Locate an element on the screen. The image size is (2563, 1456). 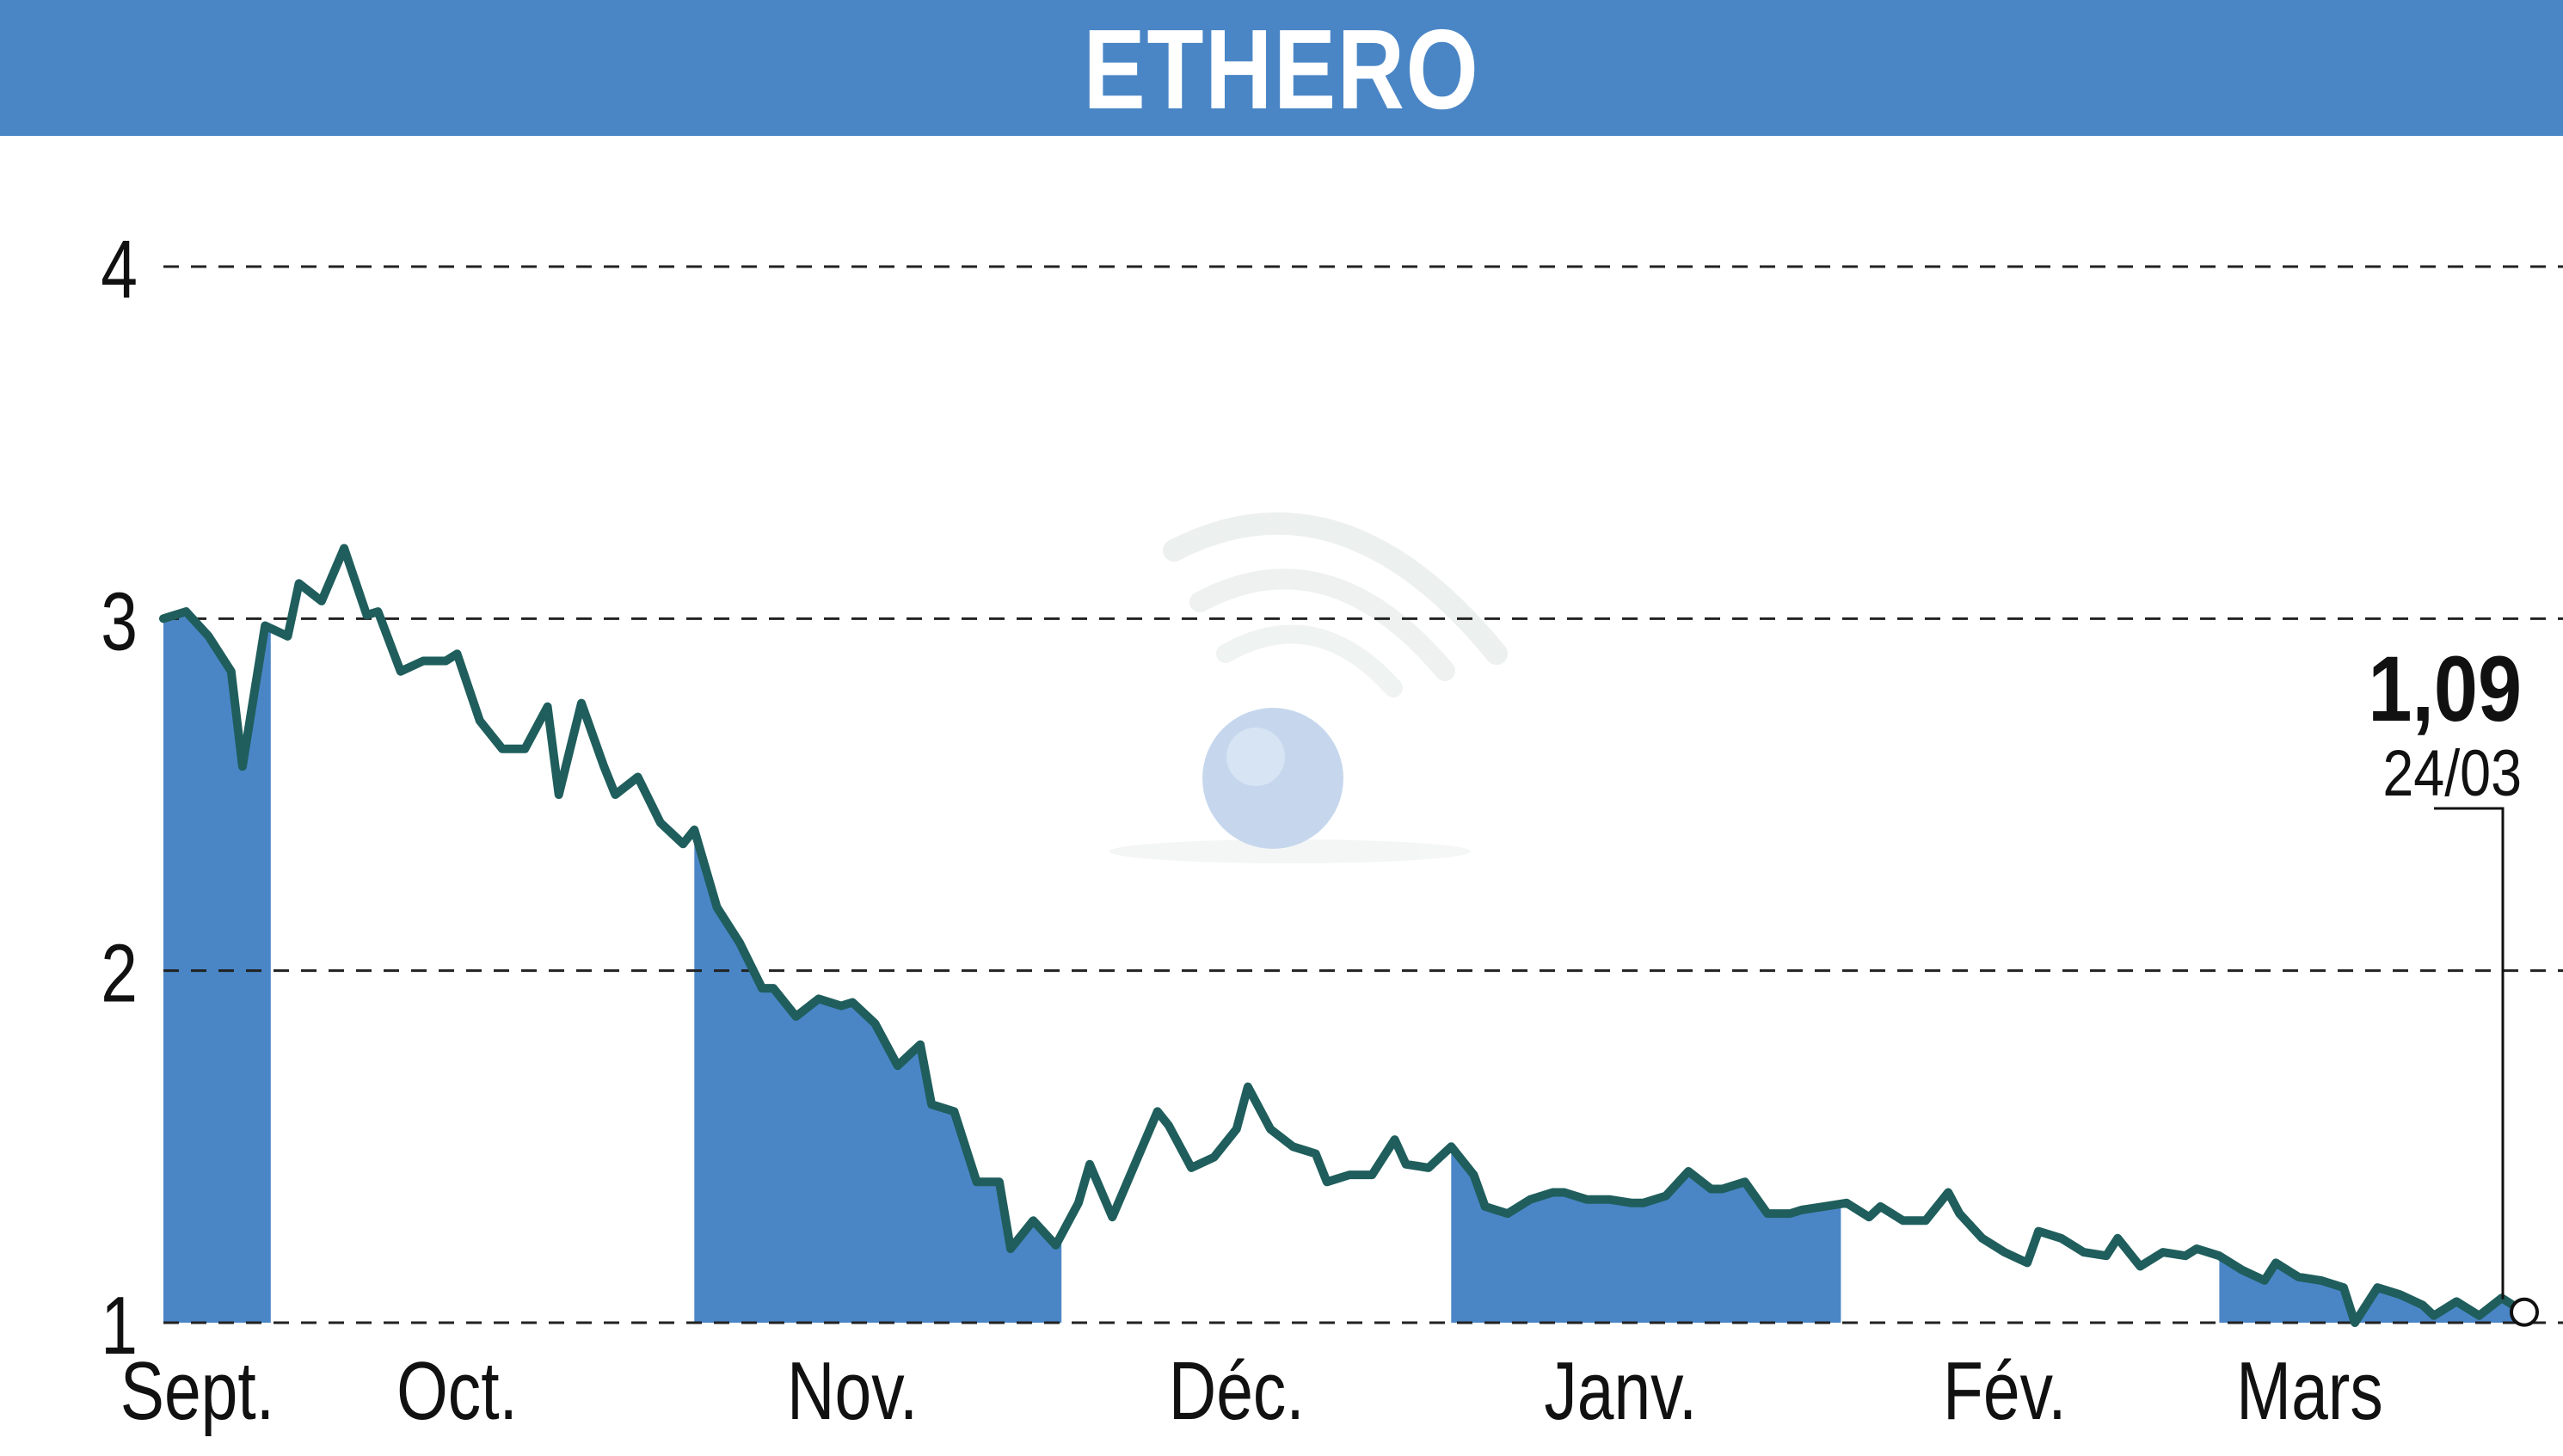
y-tick-label: 3 is located at coordinates (119, 621).